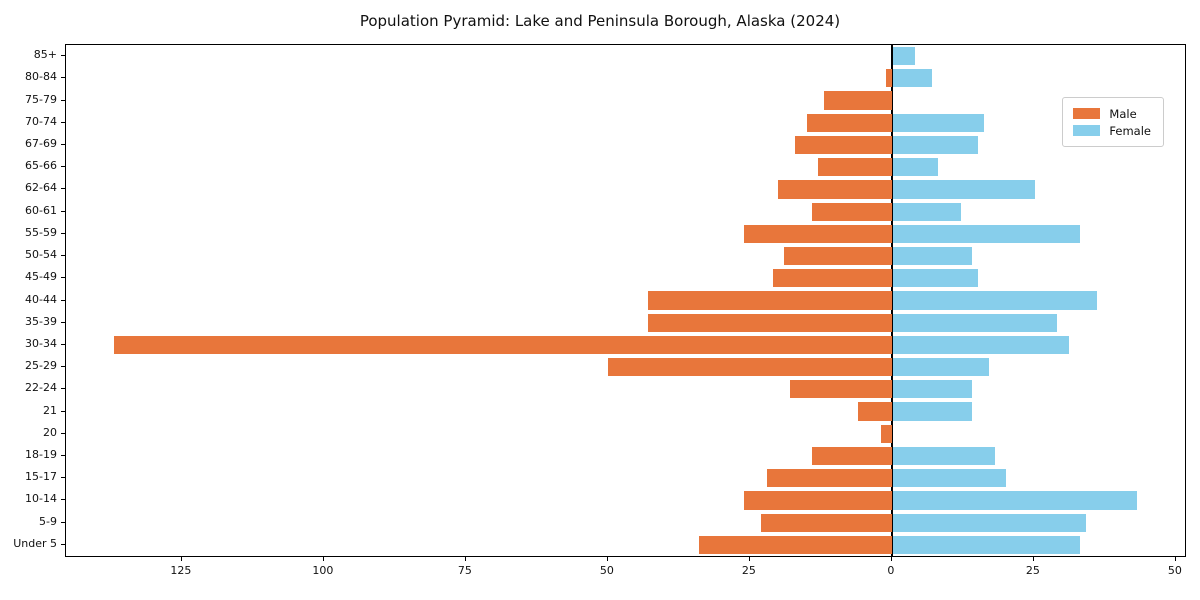 This screenshot has width=1200, height=600. Describe the element at coordinates (45, 55) in the screenshot. I see `y-tick-label: 85+` at that location.